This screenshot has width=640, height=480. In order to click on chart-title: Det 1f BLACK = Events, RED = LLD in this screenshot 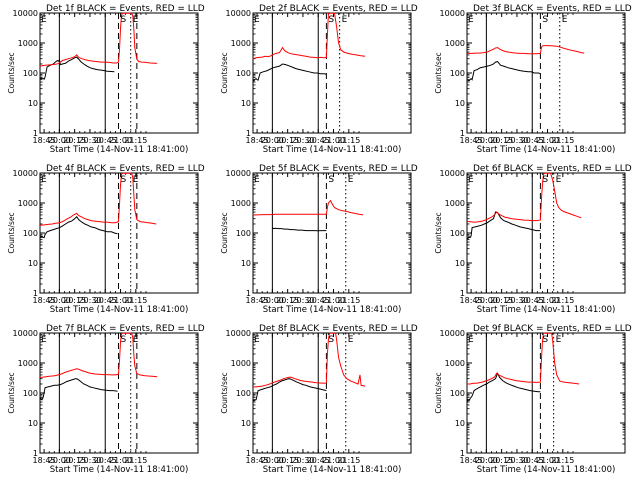, I will do `click(125, 9)`.